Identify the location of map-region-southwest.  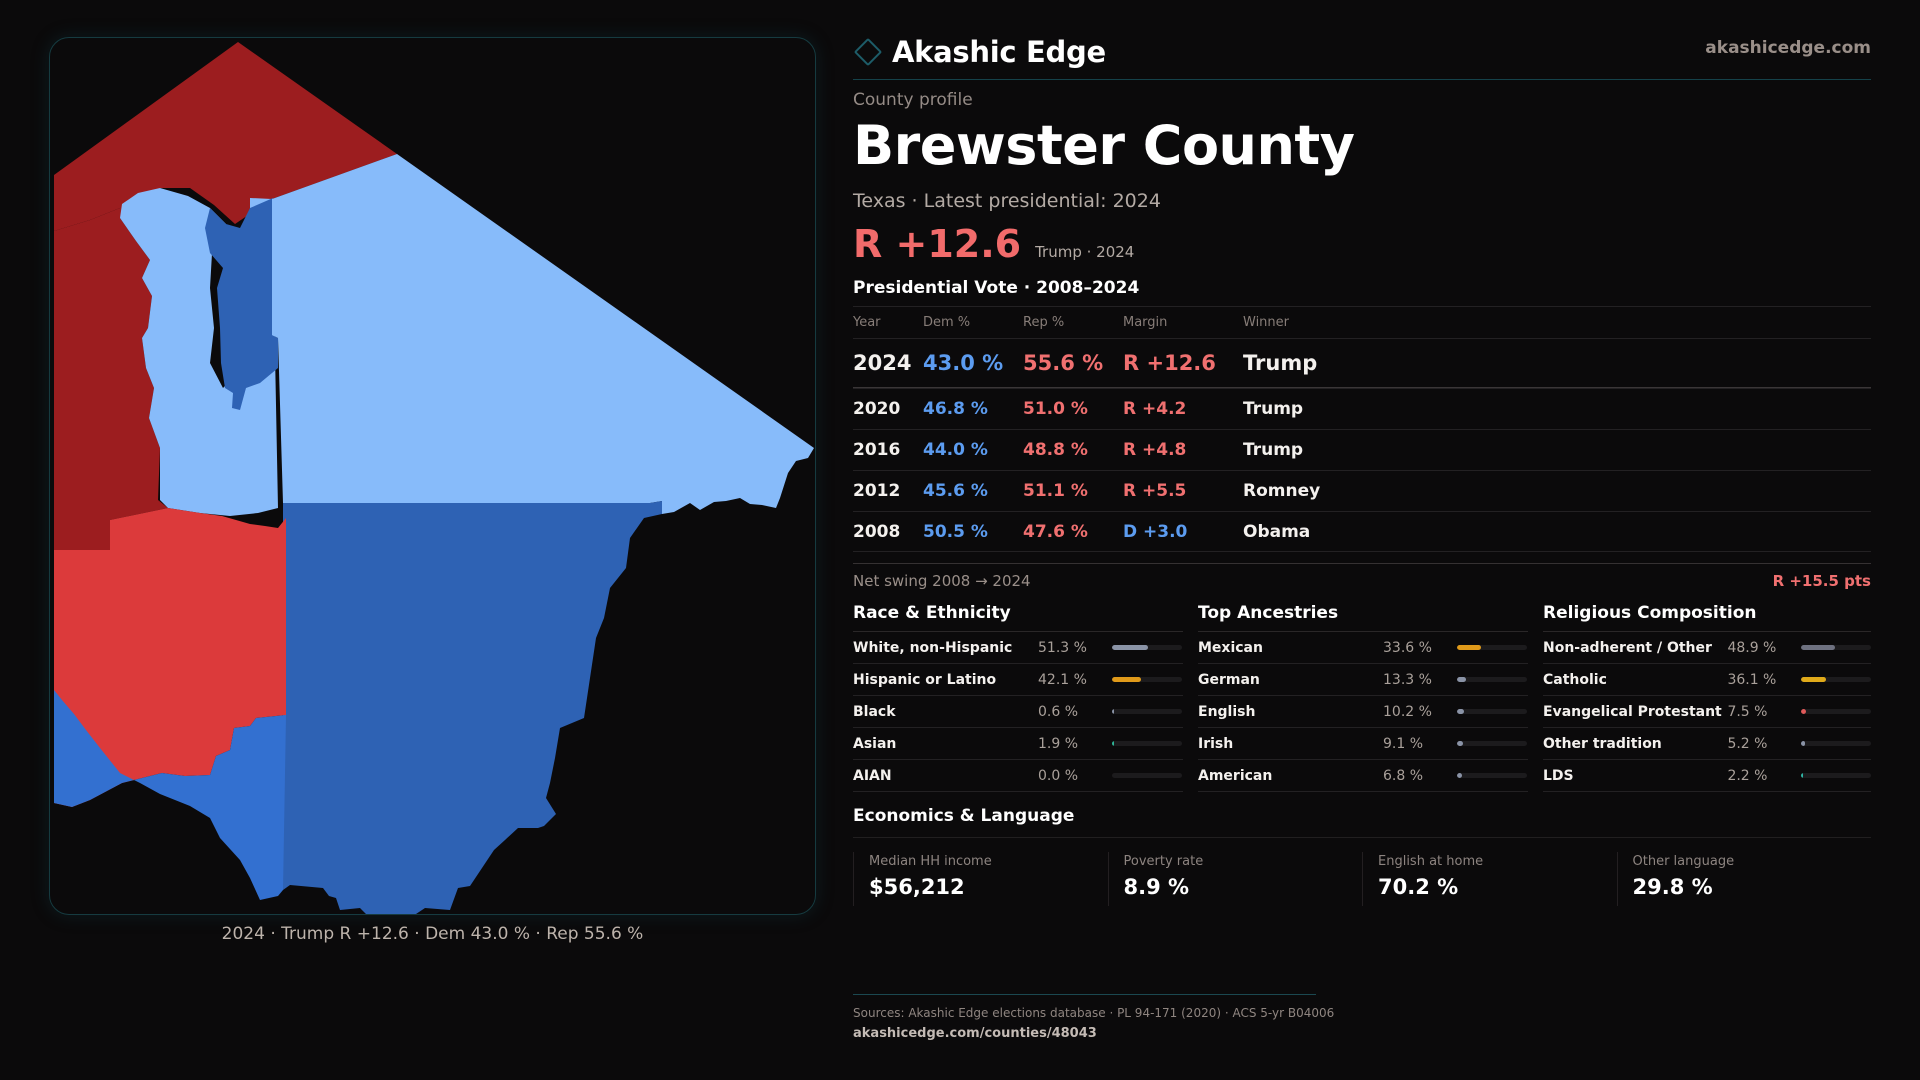
(170, 657).